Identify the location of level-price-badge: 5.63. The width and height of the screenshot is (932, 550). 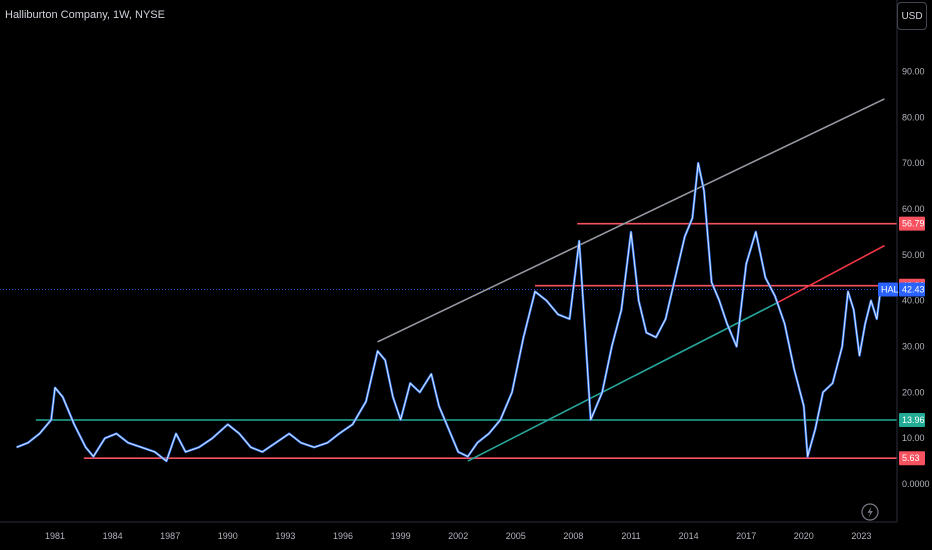
(911, 458).